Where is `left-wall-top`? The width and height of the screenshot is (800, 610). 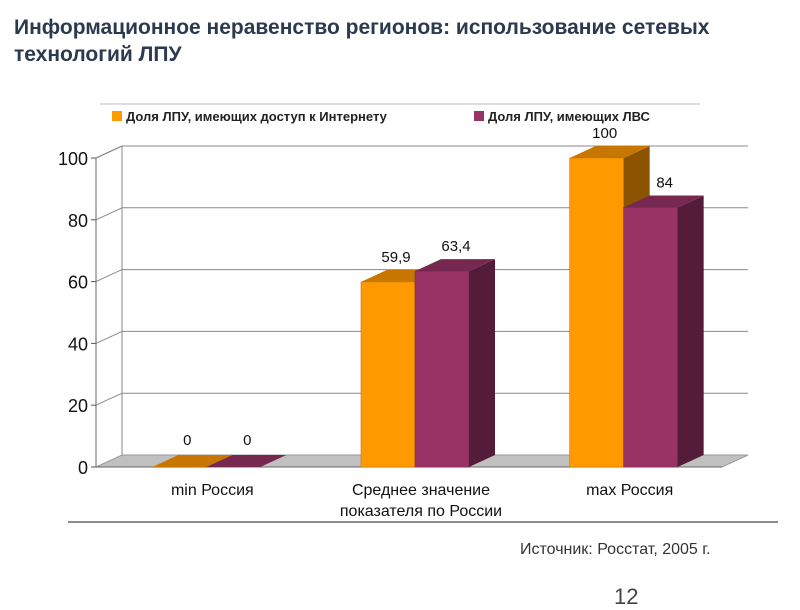 left-wall-top is located at coordinates (109, 152).